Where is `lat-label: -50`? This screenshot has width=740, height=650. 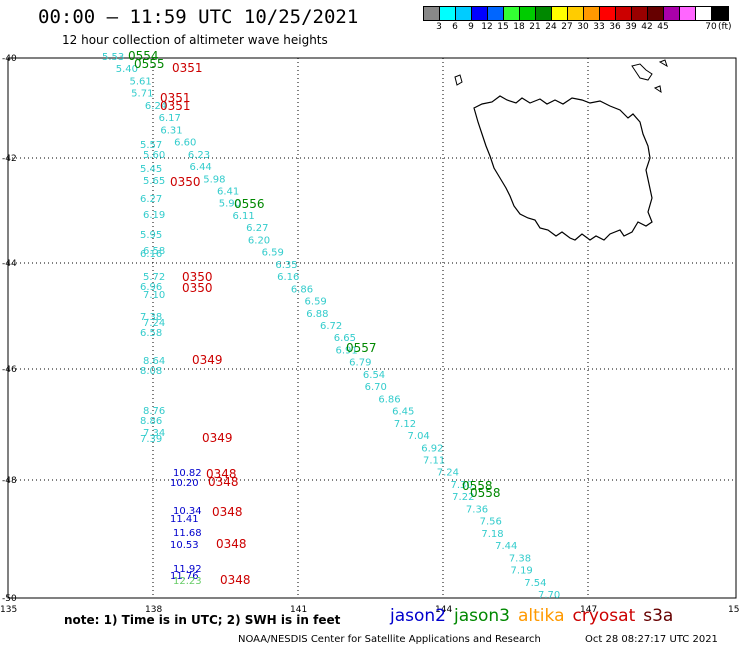
lat-label: -50 is located at coordinates (9, 599).